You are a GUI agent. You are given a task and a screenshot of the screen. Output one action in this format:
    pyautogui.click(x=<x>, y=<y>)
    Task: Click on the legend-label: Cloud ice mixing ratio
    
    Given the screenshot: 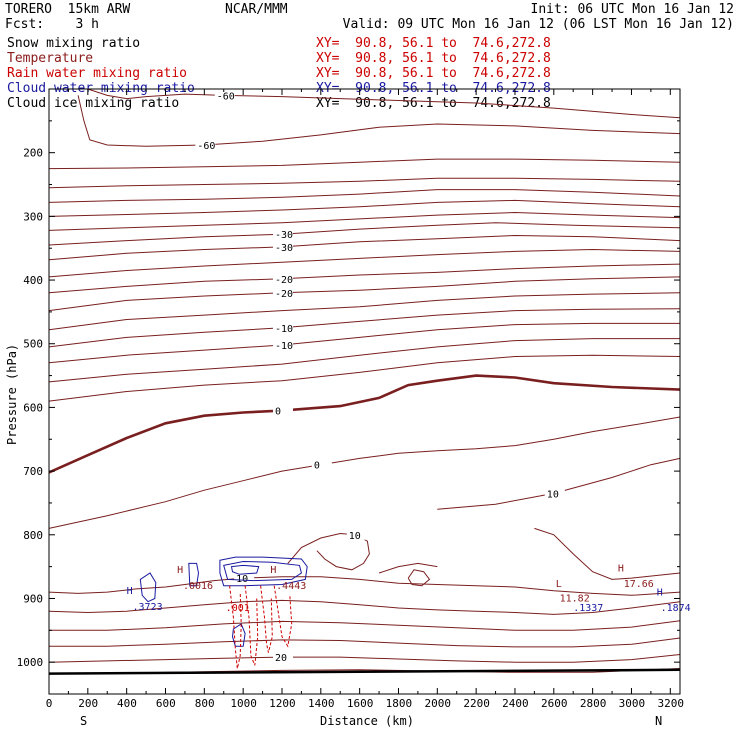 What is the action you would take?
    pyautogui.click(x=93, y=103)
    